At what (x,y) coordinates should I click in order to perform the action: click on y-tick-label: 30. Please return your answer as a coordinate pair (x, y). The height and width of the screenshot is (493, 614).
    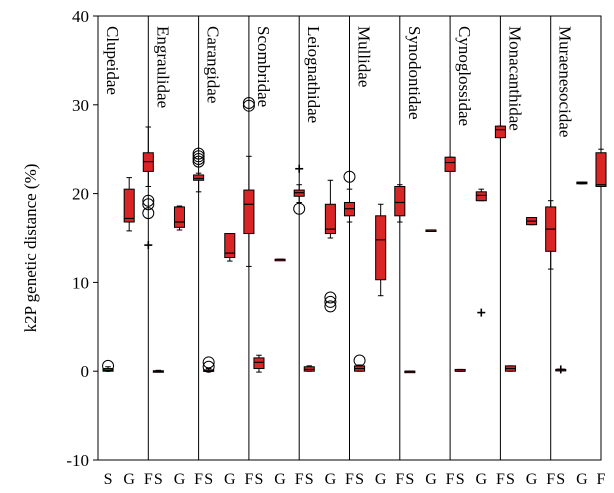
    Looking at the image, I should click on (80, 105).